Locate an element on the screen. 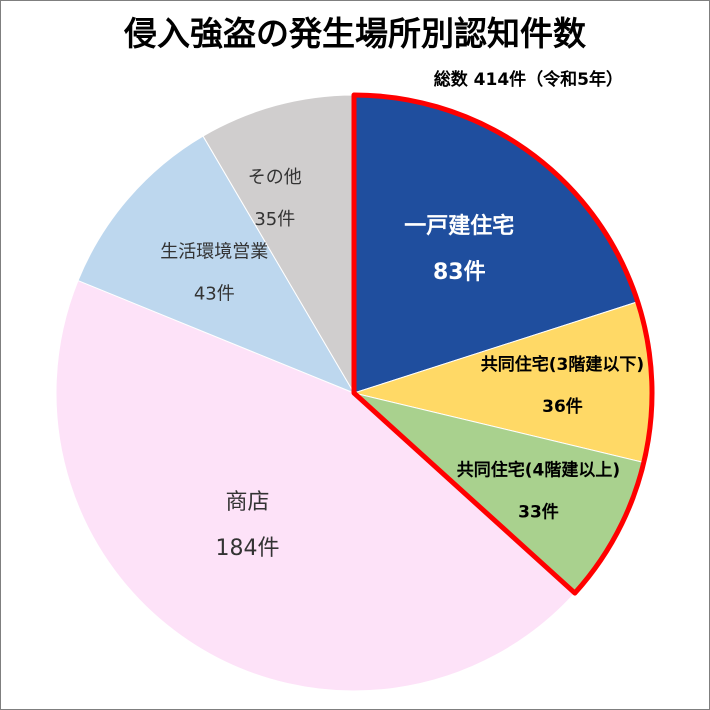  chart-subtitle: 総数 414件（令和5年） is located at coordinates (528, 80).